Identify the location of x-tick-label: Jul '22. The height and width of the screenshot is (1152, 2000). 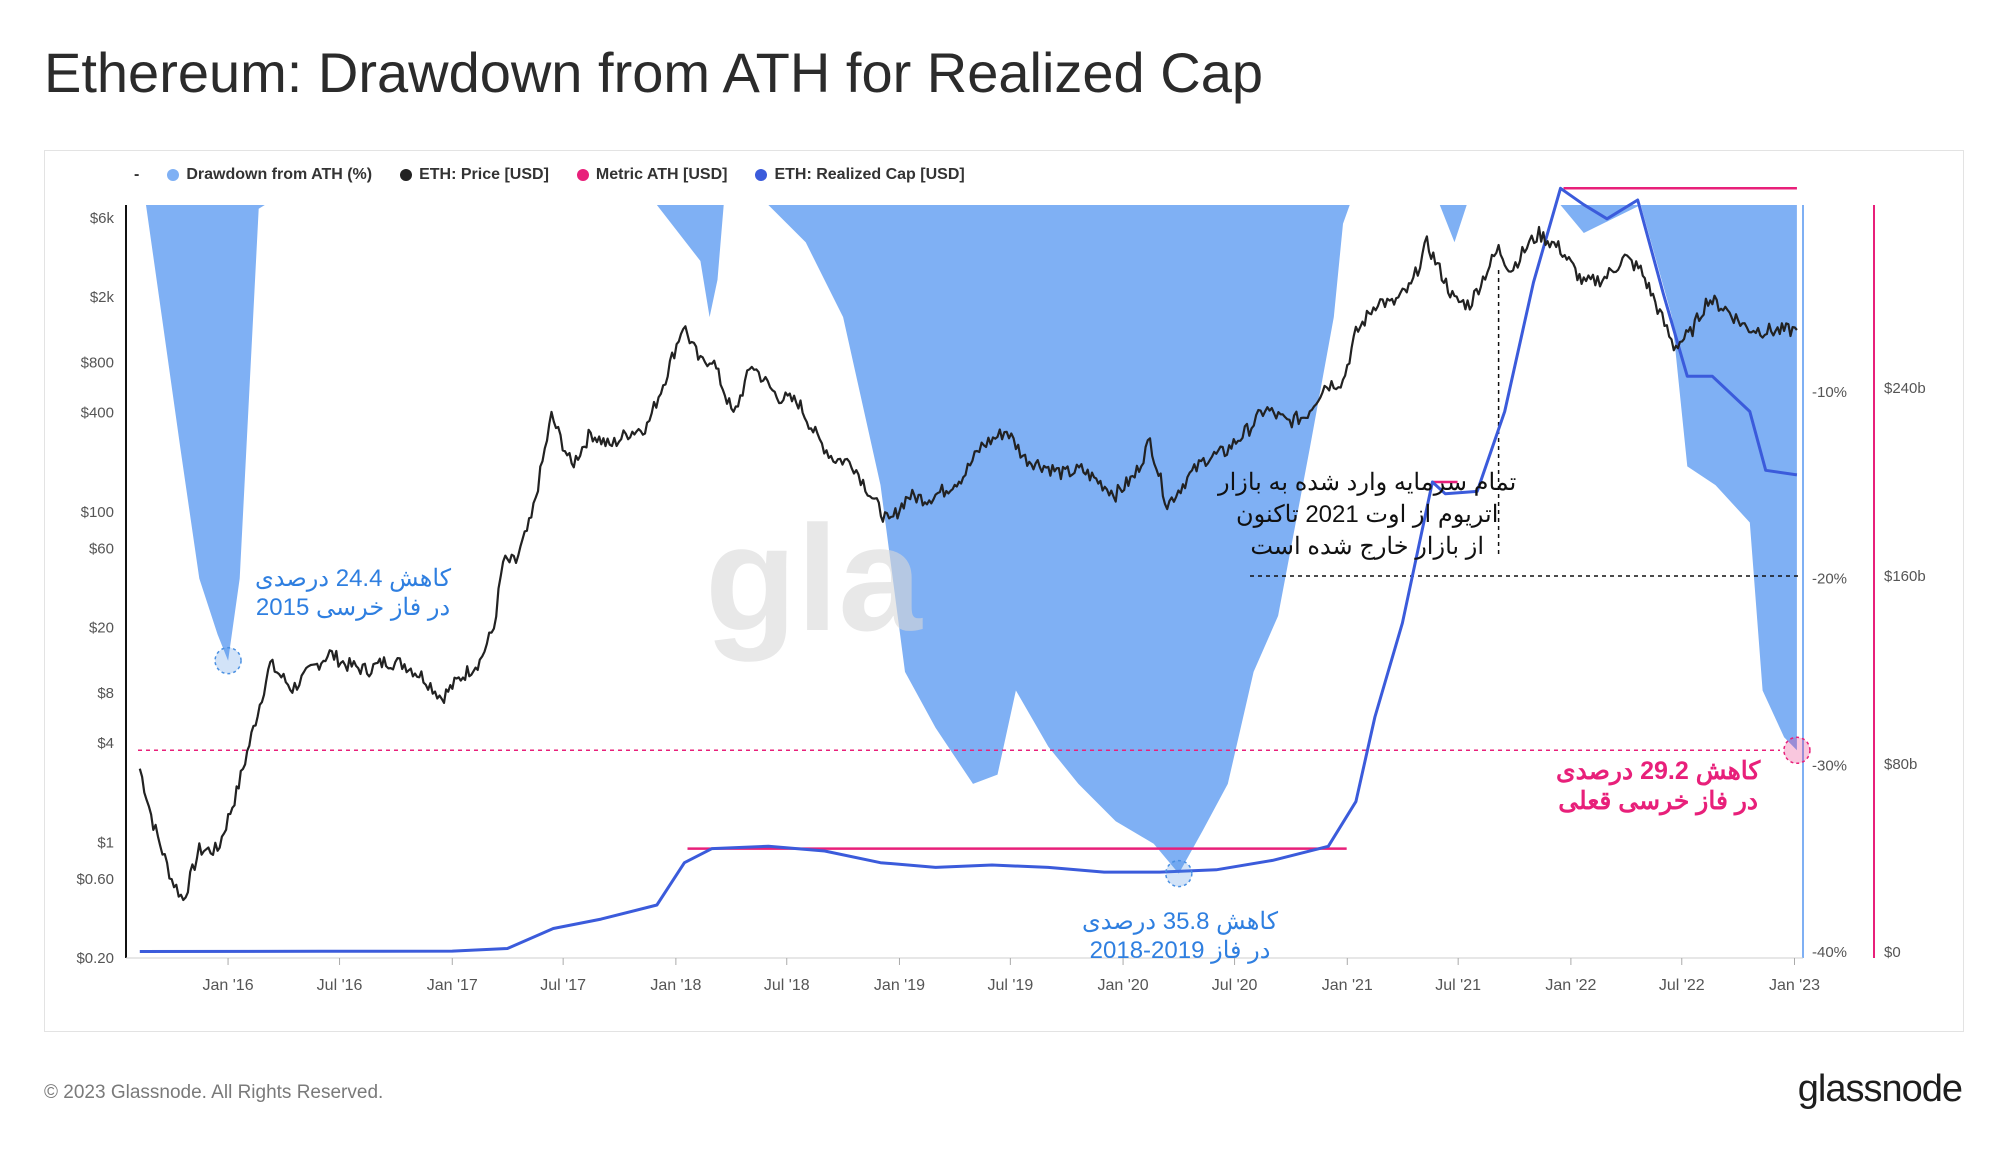
(1682, 985).